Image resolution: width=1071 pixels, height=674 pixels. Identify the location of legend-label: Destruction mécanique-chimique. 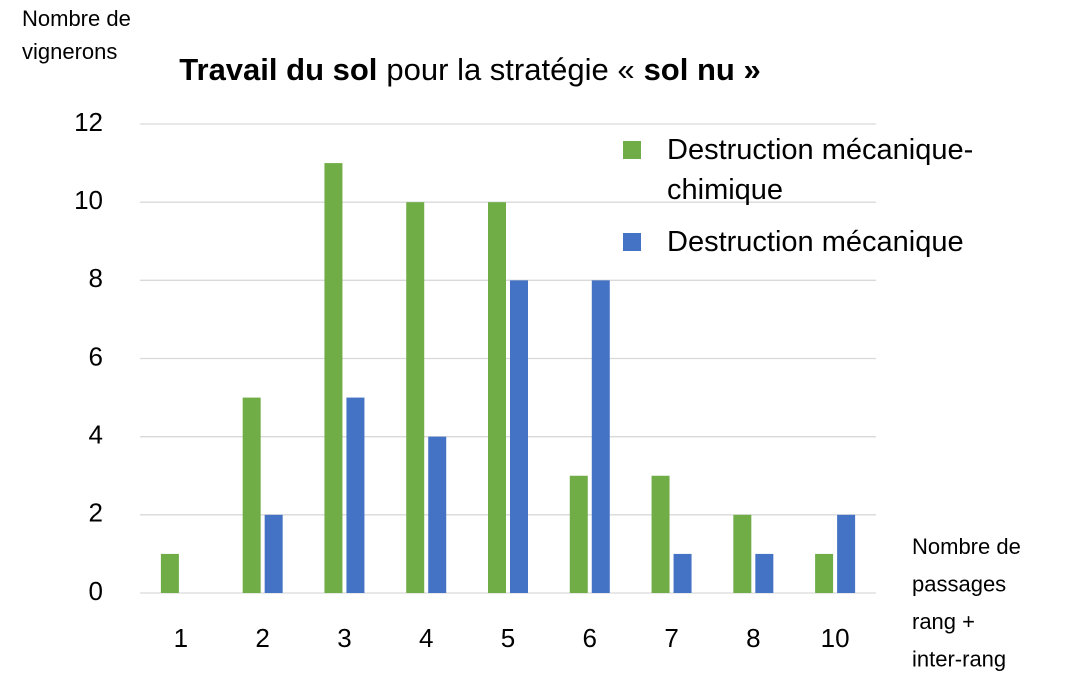
(820, 170).